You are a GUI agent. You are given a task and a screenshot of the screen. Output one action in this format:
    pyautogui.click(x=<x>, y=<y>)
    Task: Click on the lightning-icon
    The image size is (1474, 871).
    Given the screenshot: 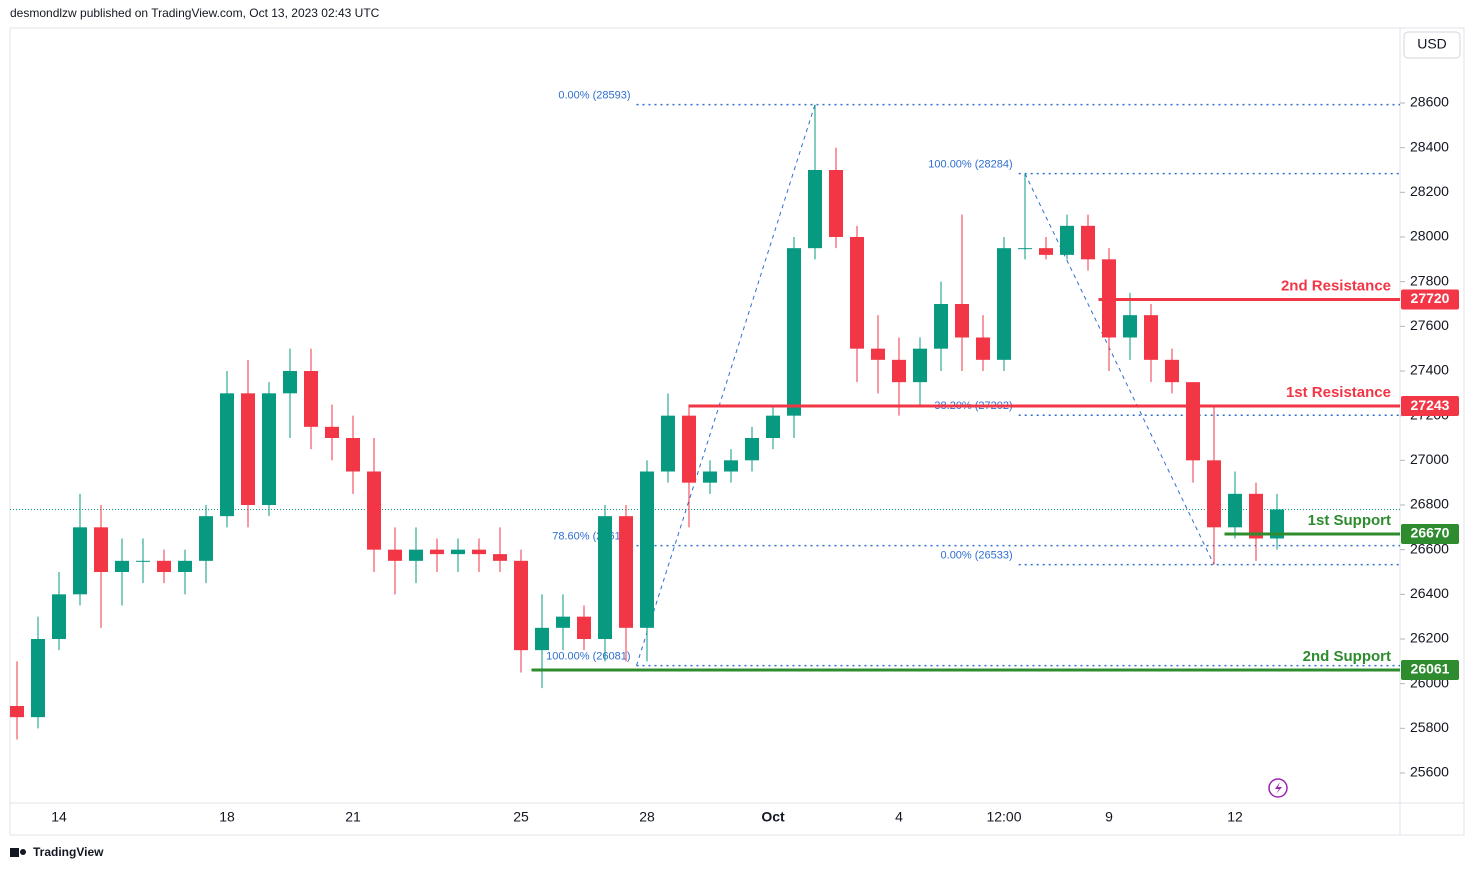 What is the action you would take?
    pyautogui.click(x=1278, y=788)
    